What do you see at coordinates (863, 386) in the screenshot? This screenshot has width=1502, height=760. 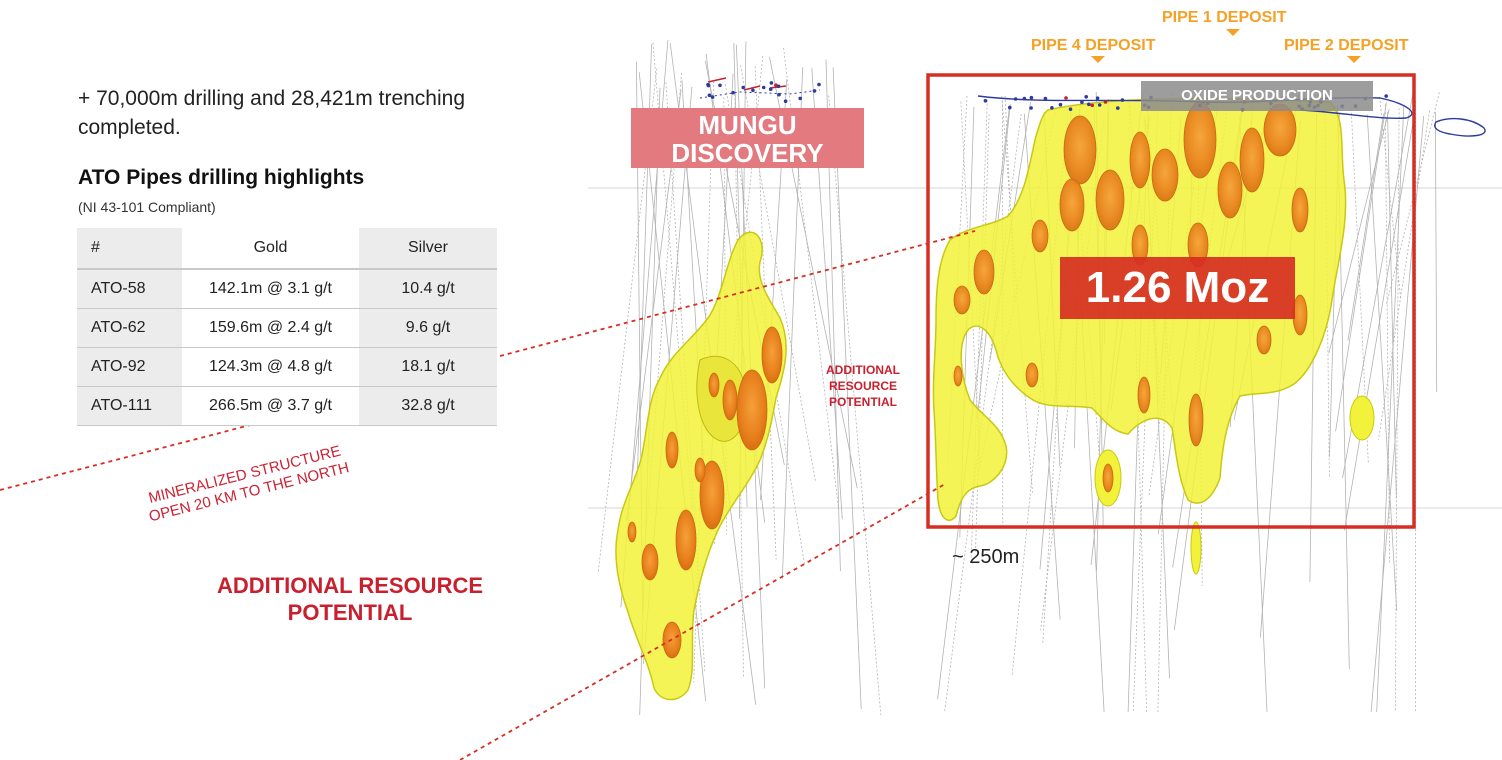 I see `additional-resource-label-mid: ADDITIONAL RESOURCE POTENTIAL` at bounding box center [863, 386].